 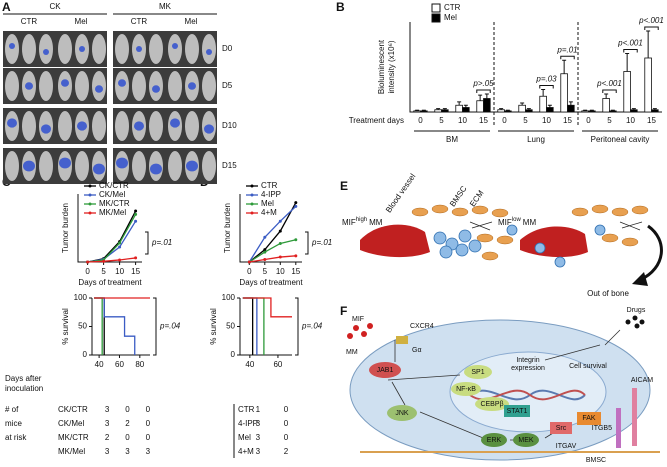 What do you see at coordinates (358, 319) in the screenshot?
I see `mif-label: MIF` at bounding box center [358, 319].